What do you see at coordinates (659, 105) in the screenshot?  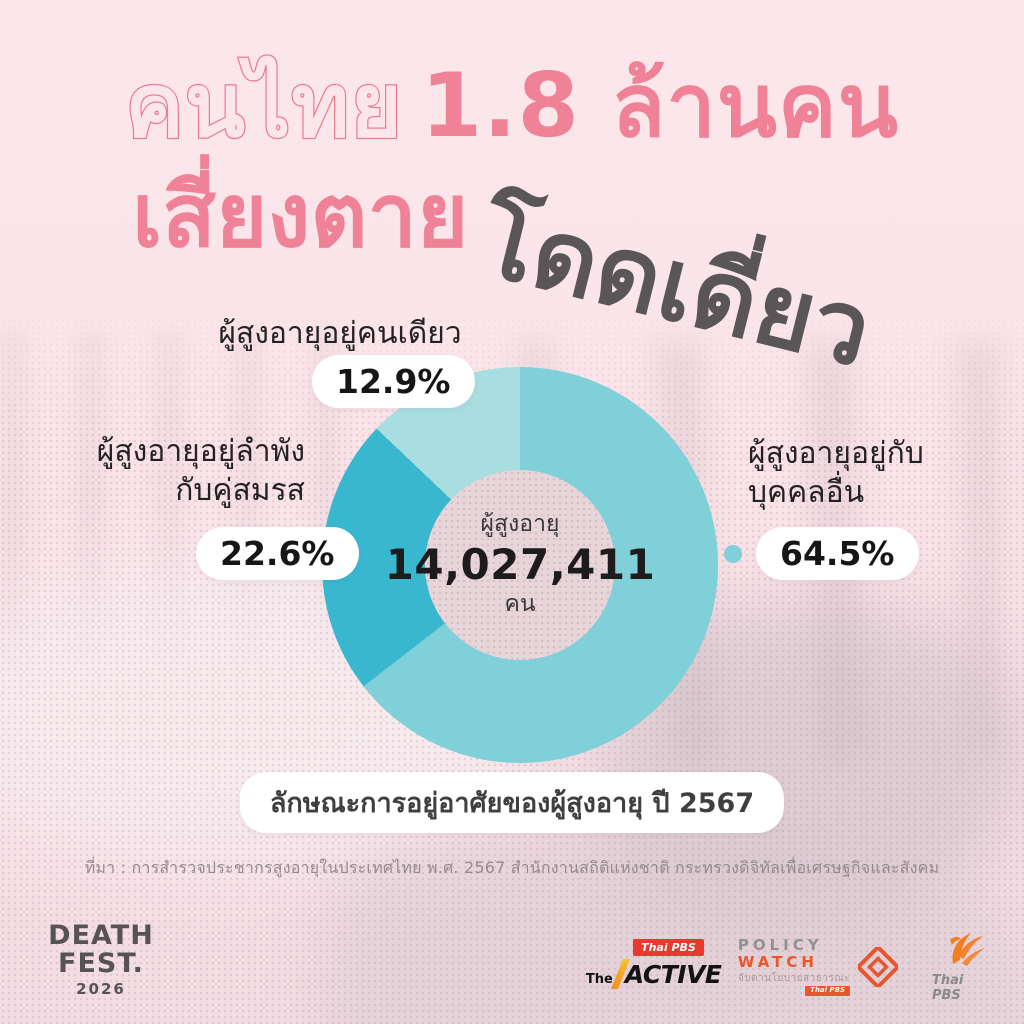 I see `title-pink-text-1: 1.8 ล้านคน` at bounding box center [659, 105].